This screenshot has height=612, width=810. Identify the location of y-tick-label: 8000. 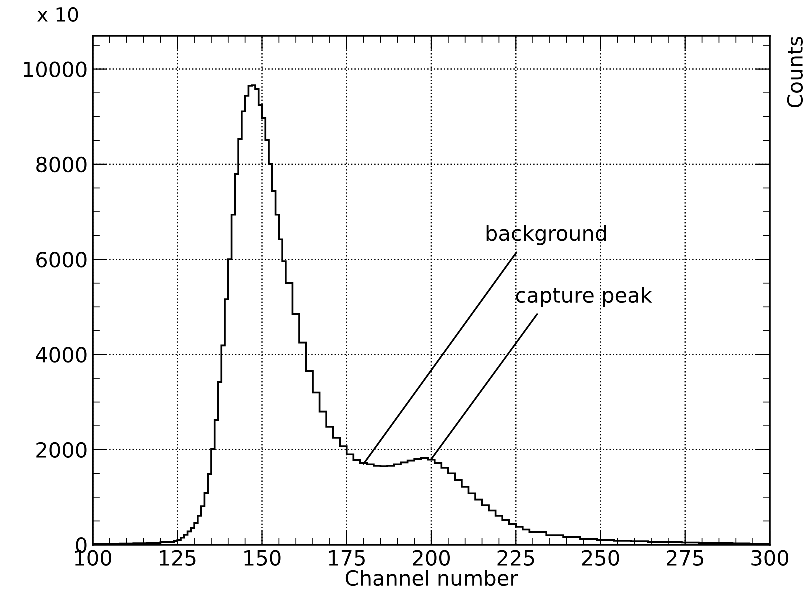
(61, 164).